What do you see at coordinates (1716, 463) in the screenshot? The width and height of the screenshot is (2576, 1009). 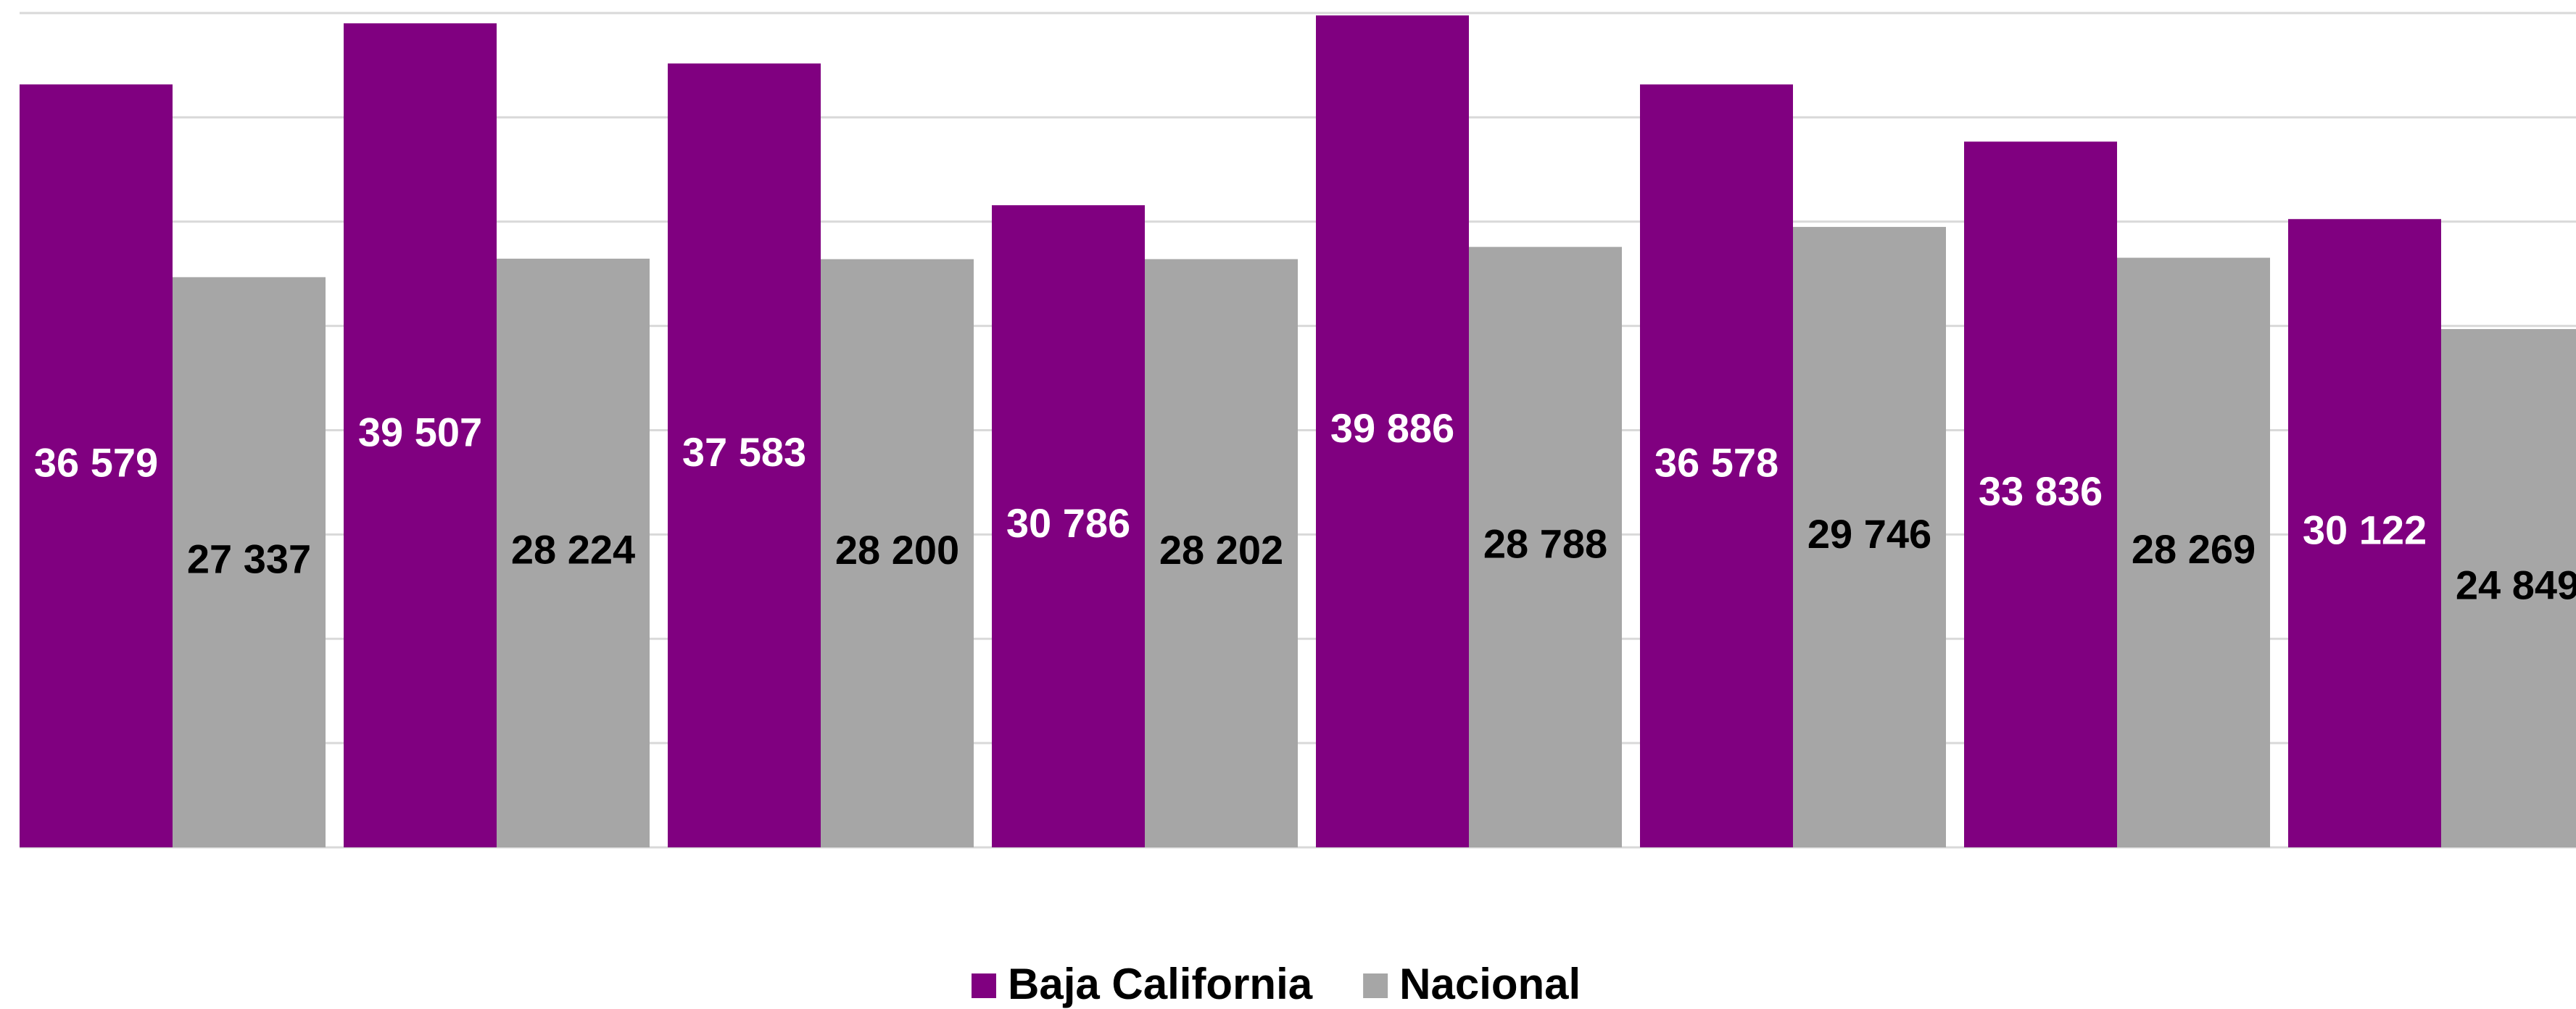 I see `data-label: 36 578` at bounding box center [1716, 463].